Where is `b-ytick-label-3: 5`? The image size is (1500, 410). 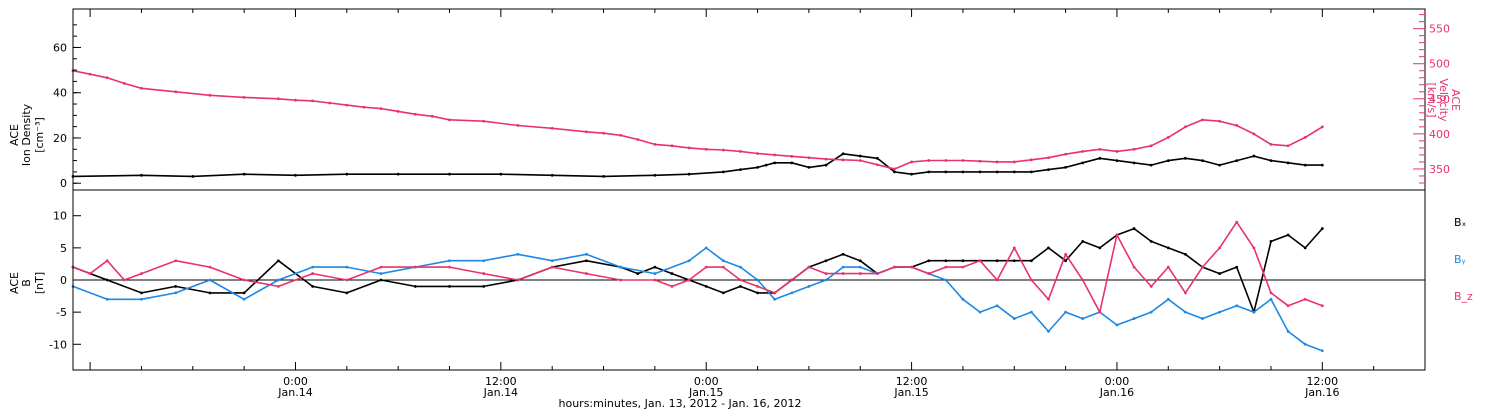
b-ytick-label-3: 5 is located at coordinates (63, 248).